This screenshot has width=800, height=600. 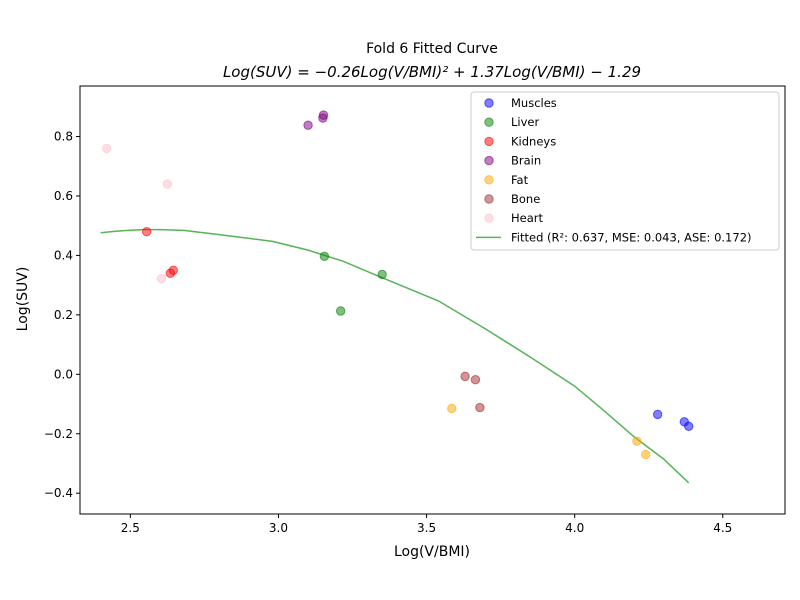 I want to click on chart-title: Fold 6 Fitted Curve, so click(x=432, y=49).